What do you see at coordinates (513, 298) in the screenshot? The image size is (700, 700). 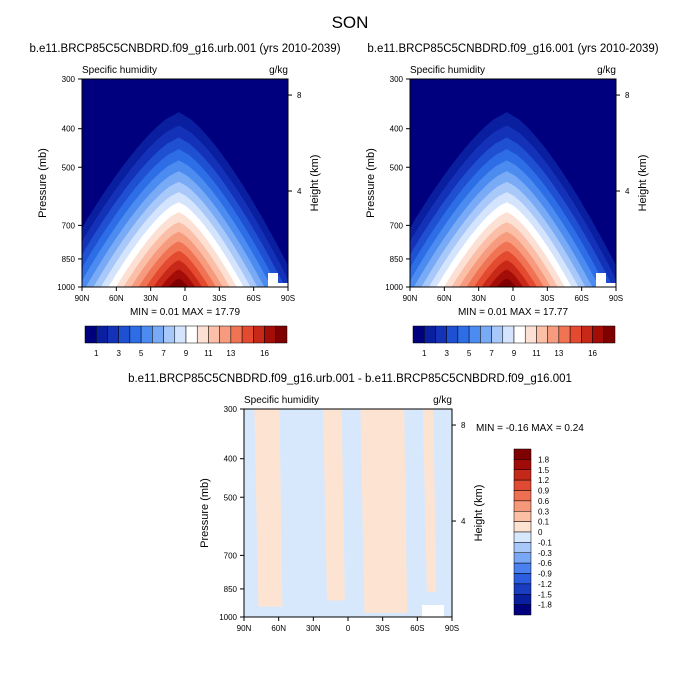 I see `x-tick-label: 0` at bounding box center [513, 298].